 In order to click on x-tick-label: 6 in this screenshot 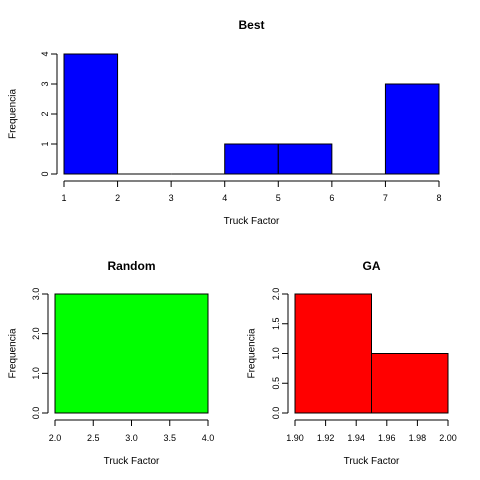, I will do `click(331, 198)`.